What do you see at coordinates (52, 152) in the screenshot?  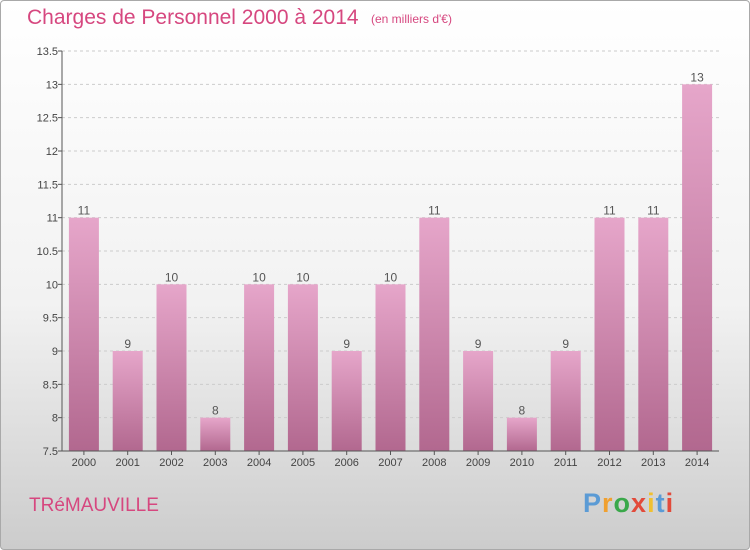 I see `y-tick-label: 12` at bounding box center [52, 152].